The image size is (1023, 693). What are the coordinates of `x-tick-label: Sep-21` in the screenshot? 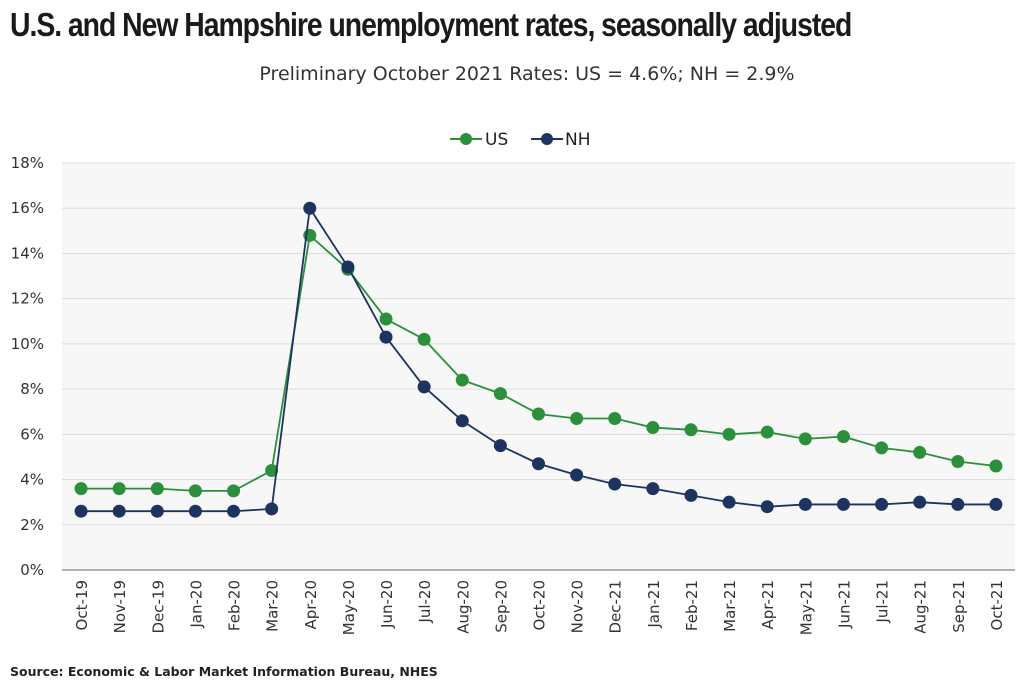 It's located at (959, 606).